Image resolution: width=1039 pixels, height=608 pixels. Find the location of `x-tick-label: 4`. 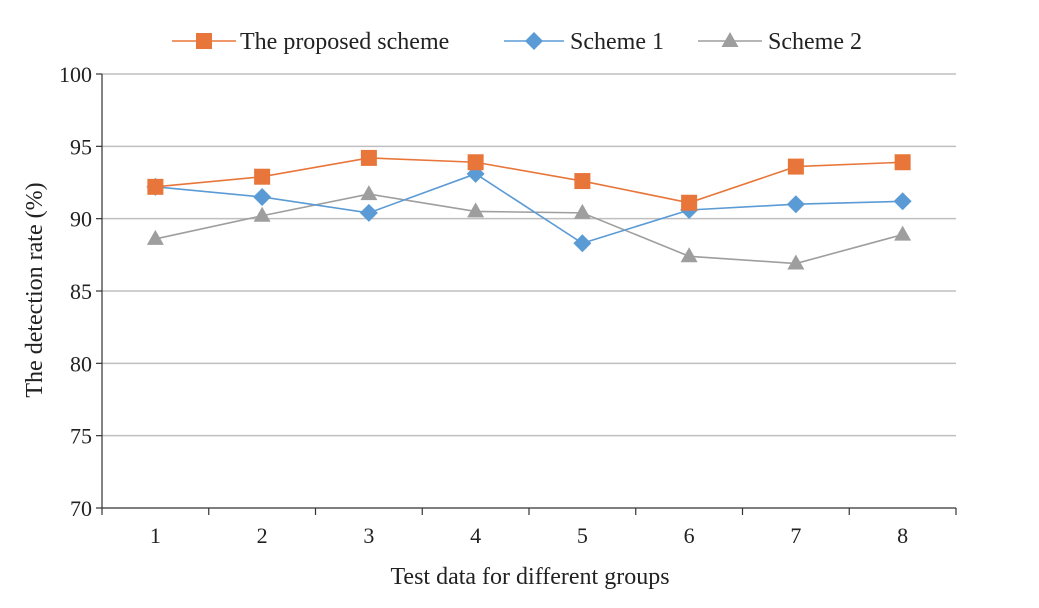

x-tick-label: 4 is located at coordinates (475, 535).